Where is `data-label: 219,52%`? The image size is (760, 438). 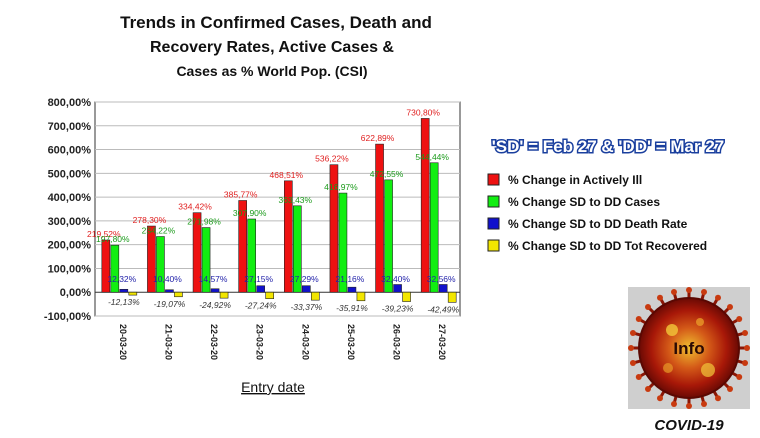 data-label: 219,52% is located at coordinates (104, 234).